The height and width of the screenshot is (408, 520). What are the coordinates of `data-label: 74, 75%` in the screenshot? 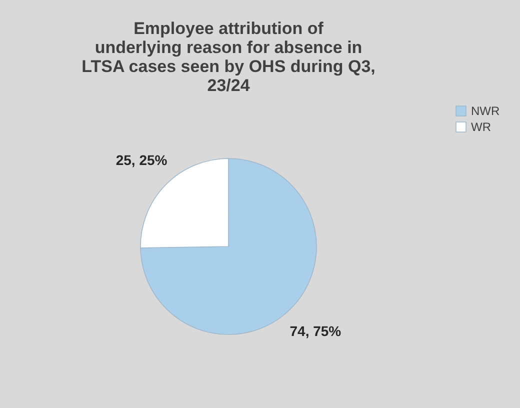 It's located at (316, 331).